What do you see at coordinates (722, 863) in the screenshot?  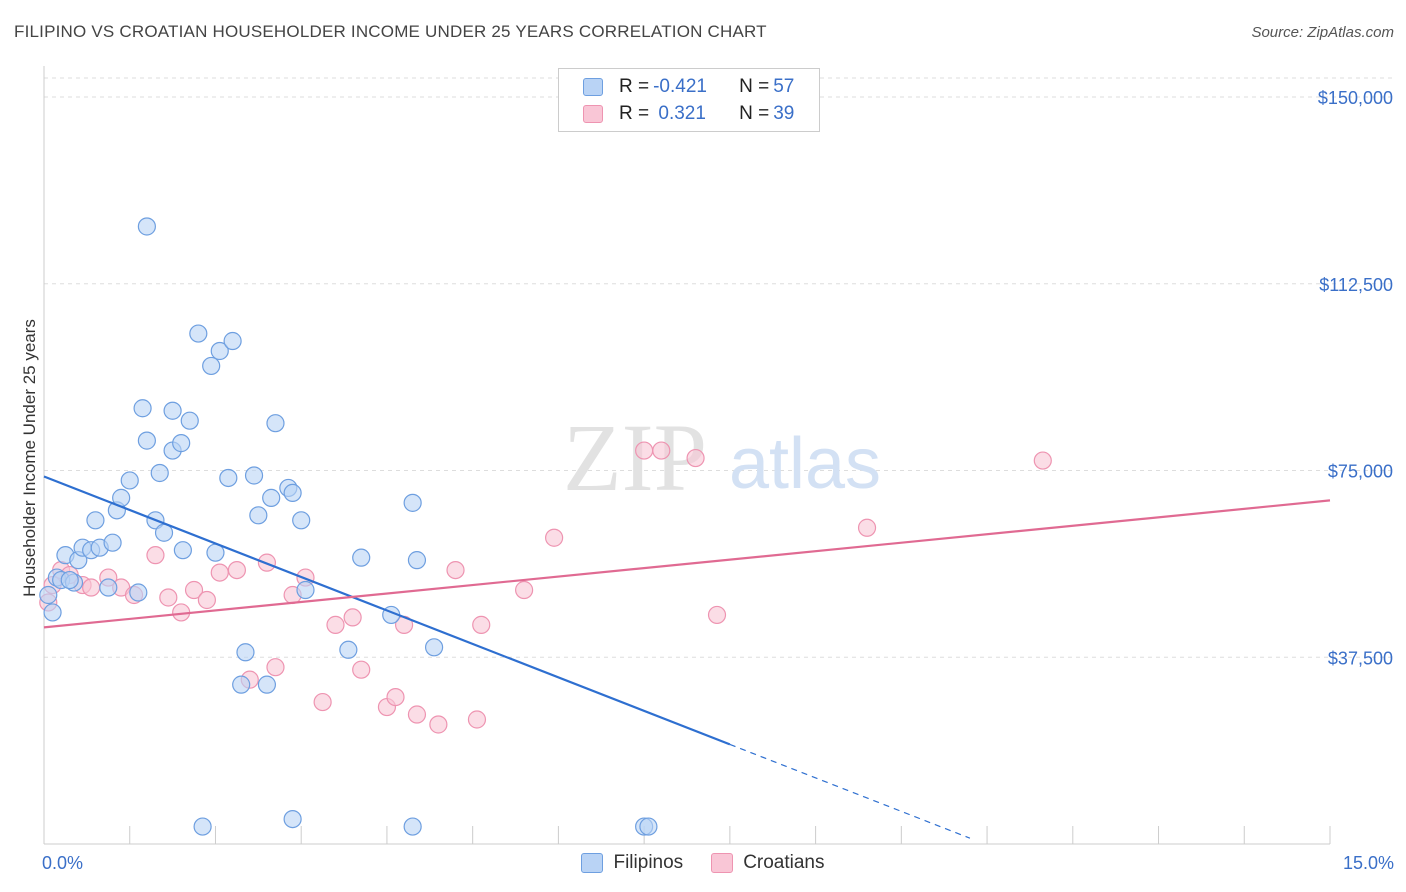 I see `legend-swatch-croatians` at bounding box center [722, 863].